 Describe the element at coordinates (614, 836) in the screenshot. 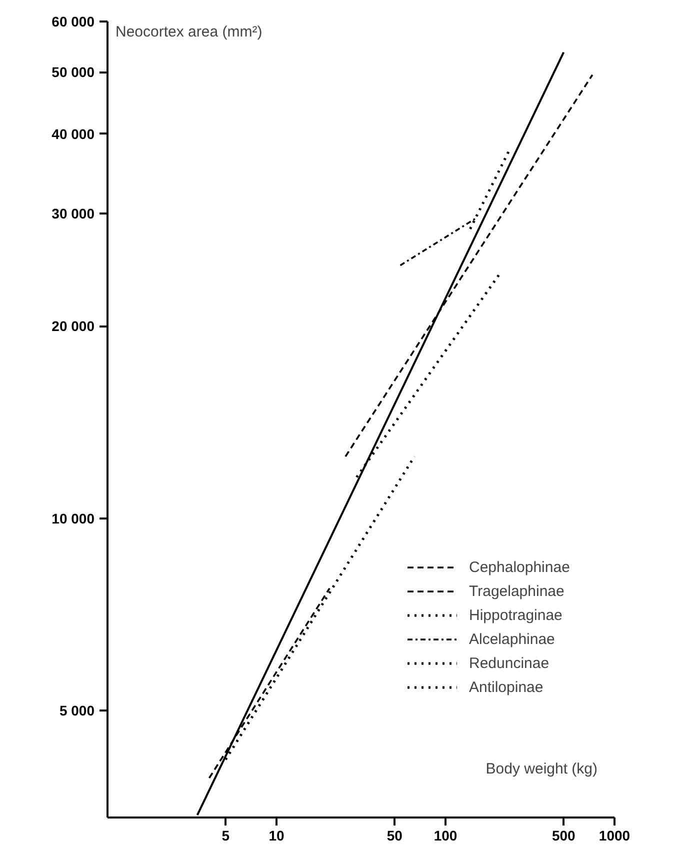

I see `x-tick-label: 1000` at that location.